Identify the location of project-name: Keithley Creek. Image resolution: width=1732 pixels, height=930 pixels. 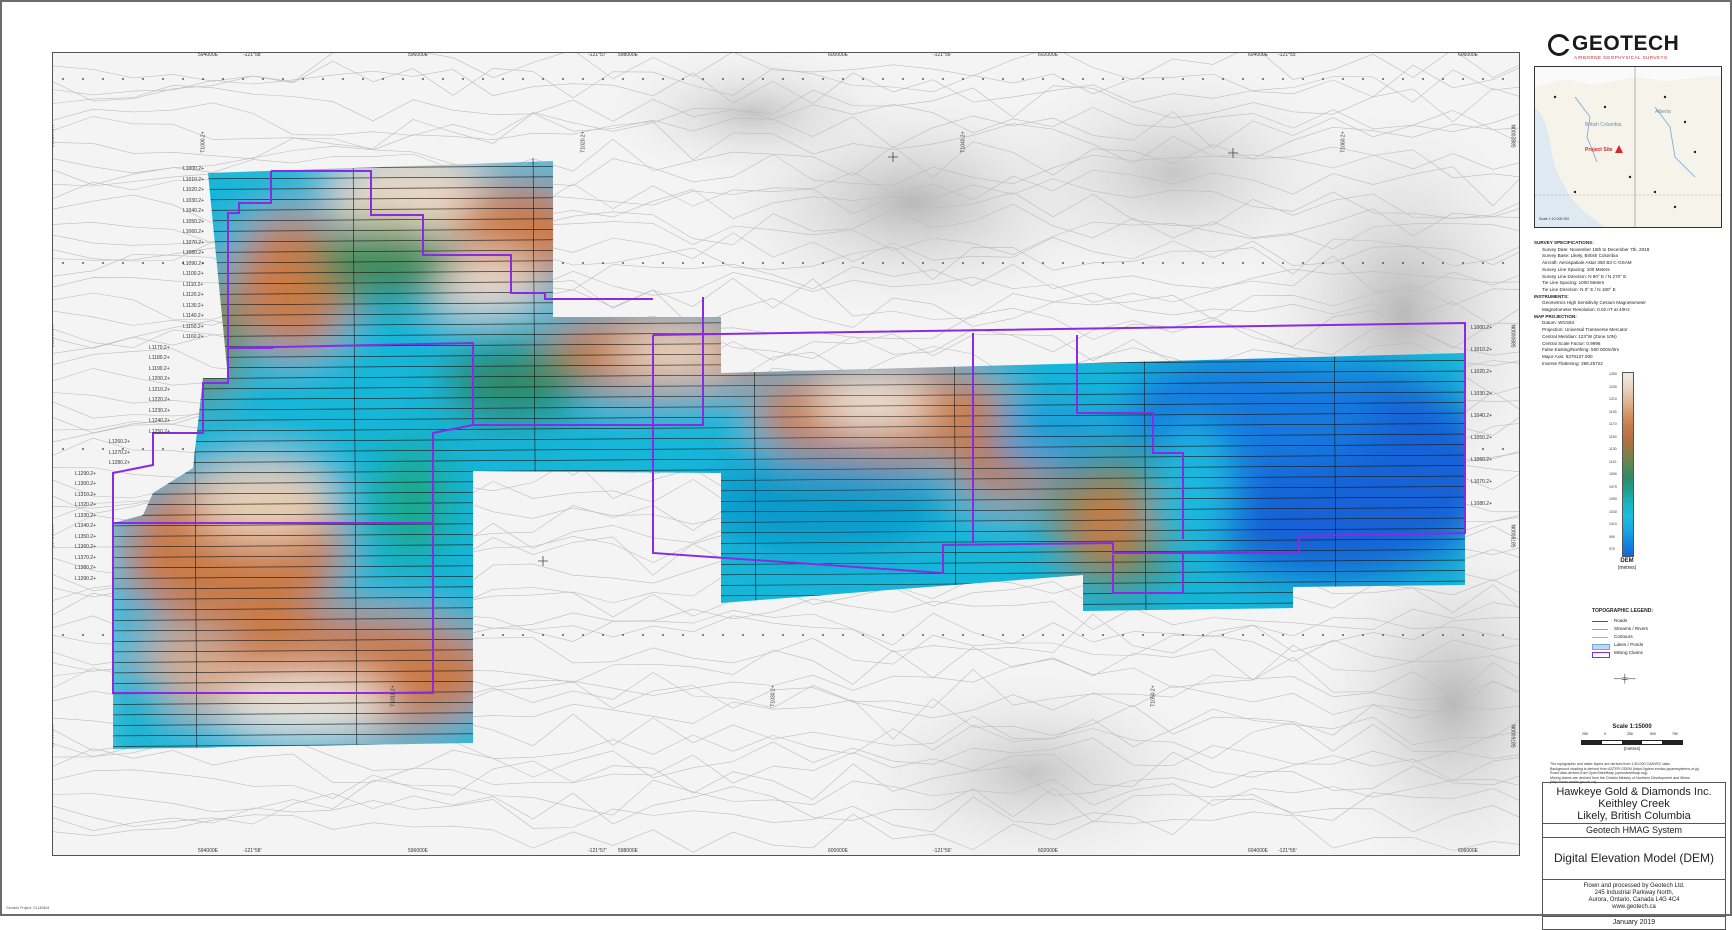
(1634, 804).